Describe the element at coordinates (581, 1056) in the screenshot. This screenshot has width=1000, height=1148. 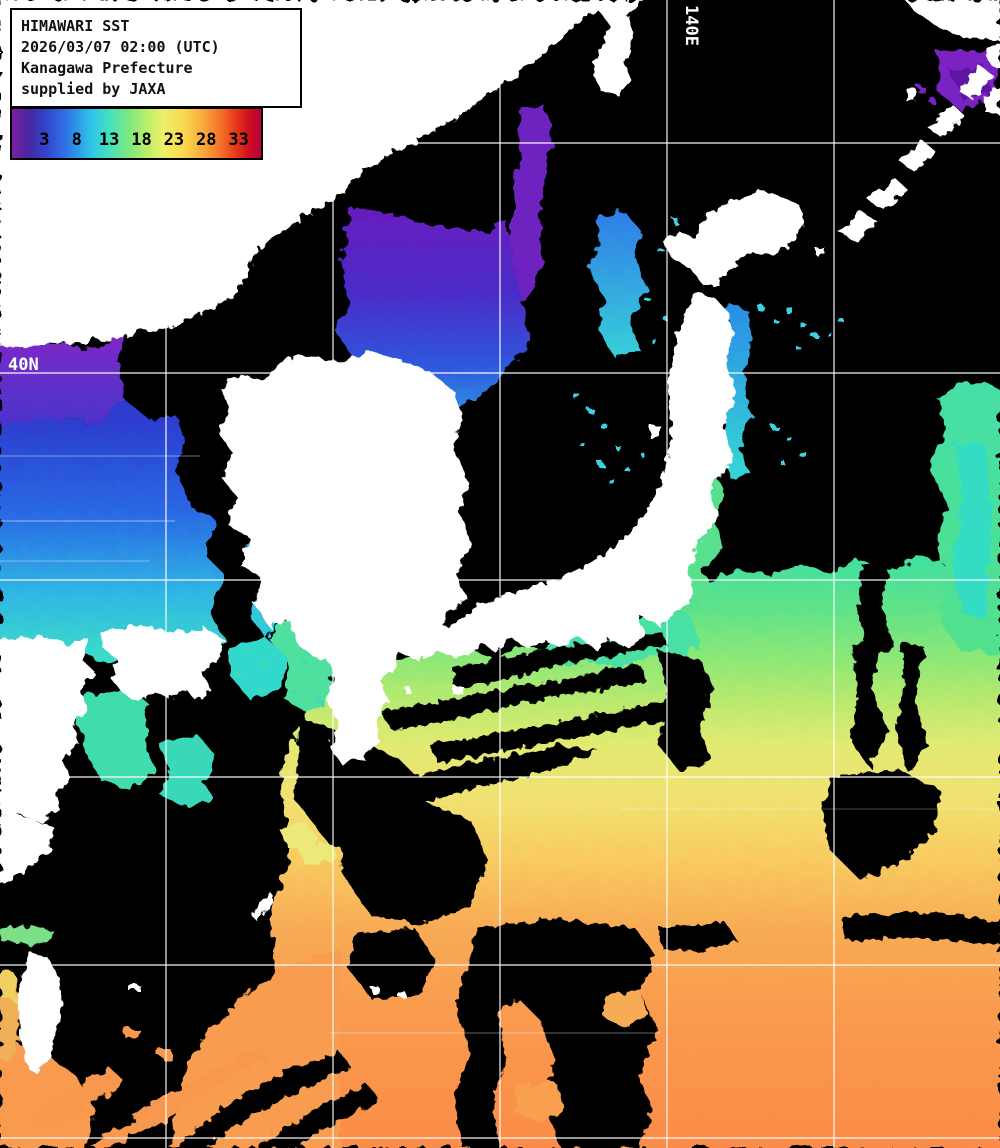
I see `cloud-hole-patches` at that location.